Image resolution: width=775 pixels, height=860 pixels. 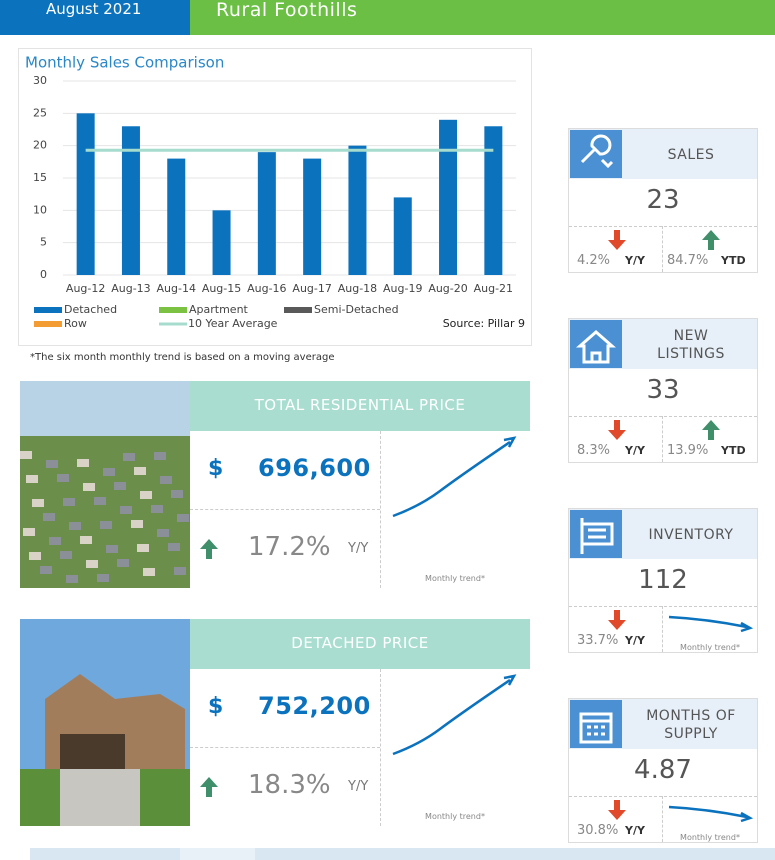 I want to click on house-photo, so click(x=105, y=722).